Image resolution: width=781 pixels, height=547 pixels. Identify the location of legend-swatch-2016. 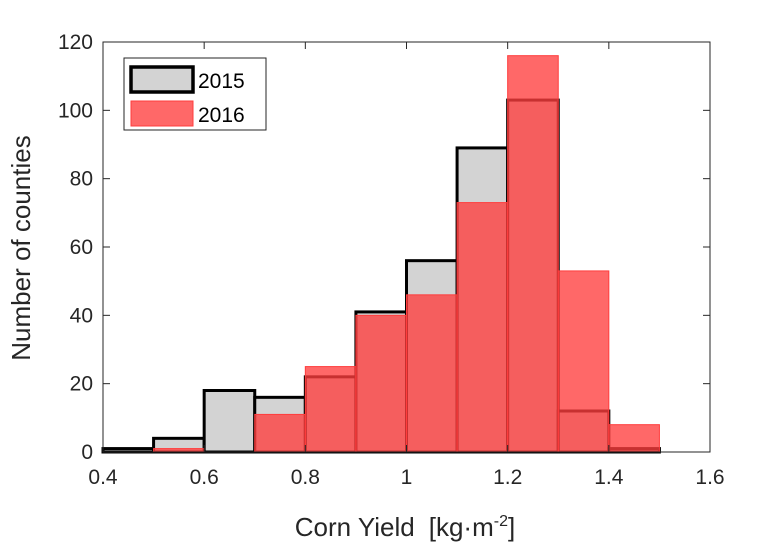
(162, 113).